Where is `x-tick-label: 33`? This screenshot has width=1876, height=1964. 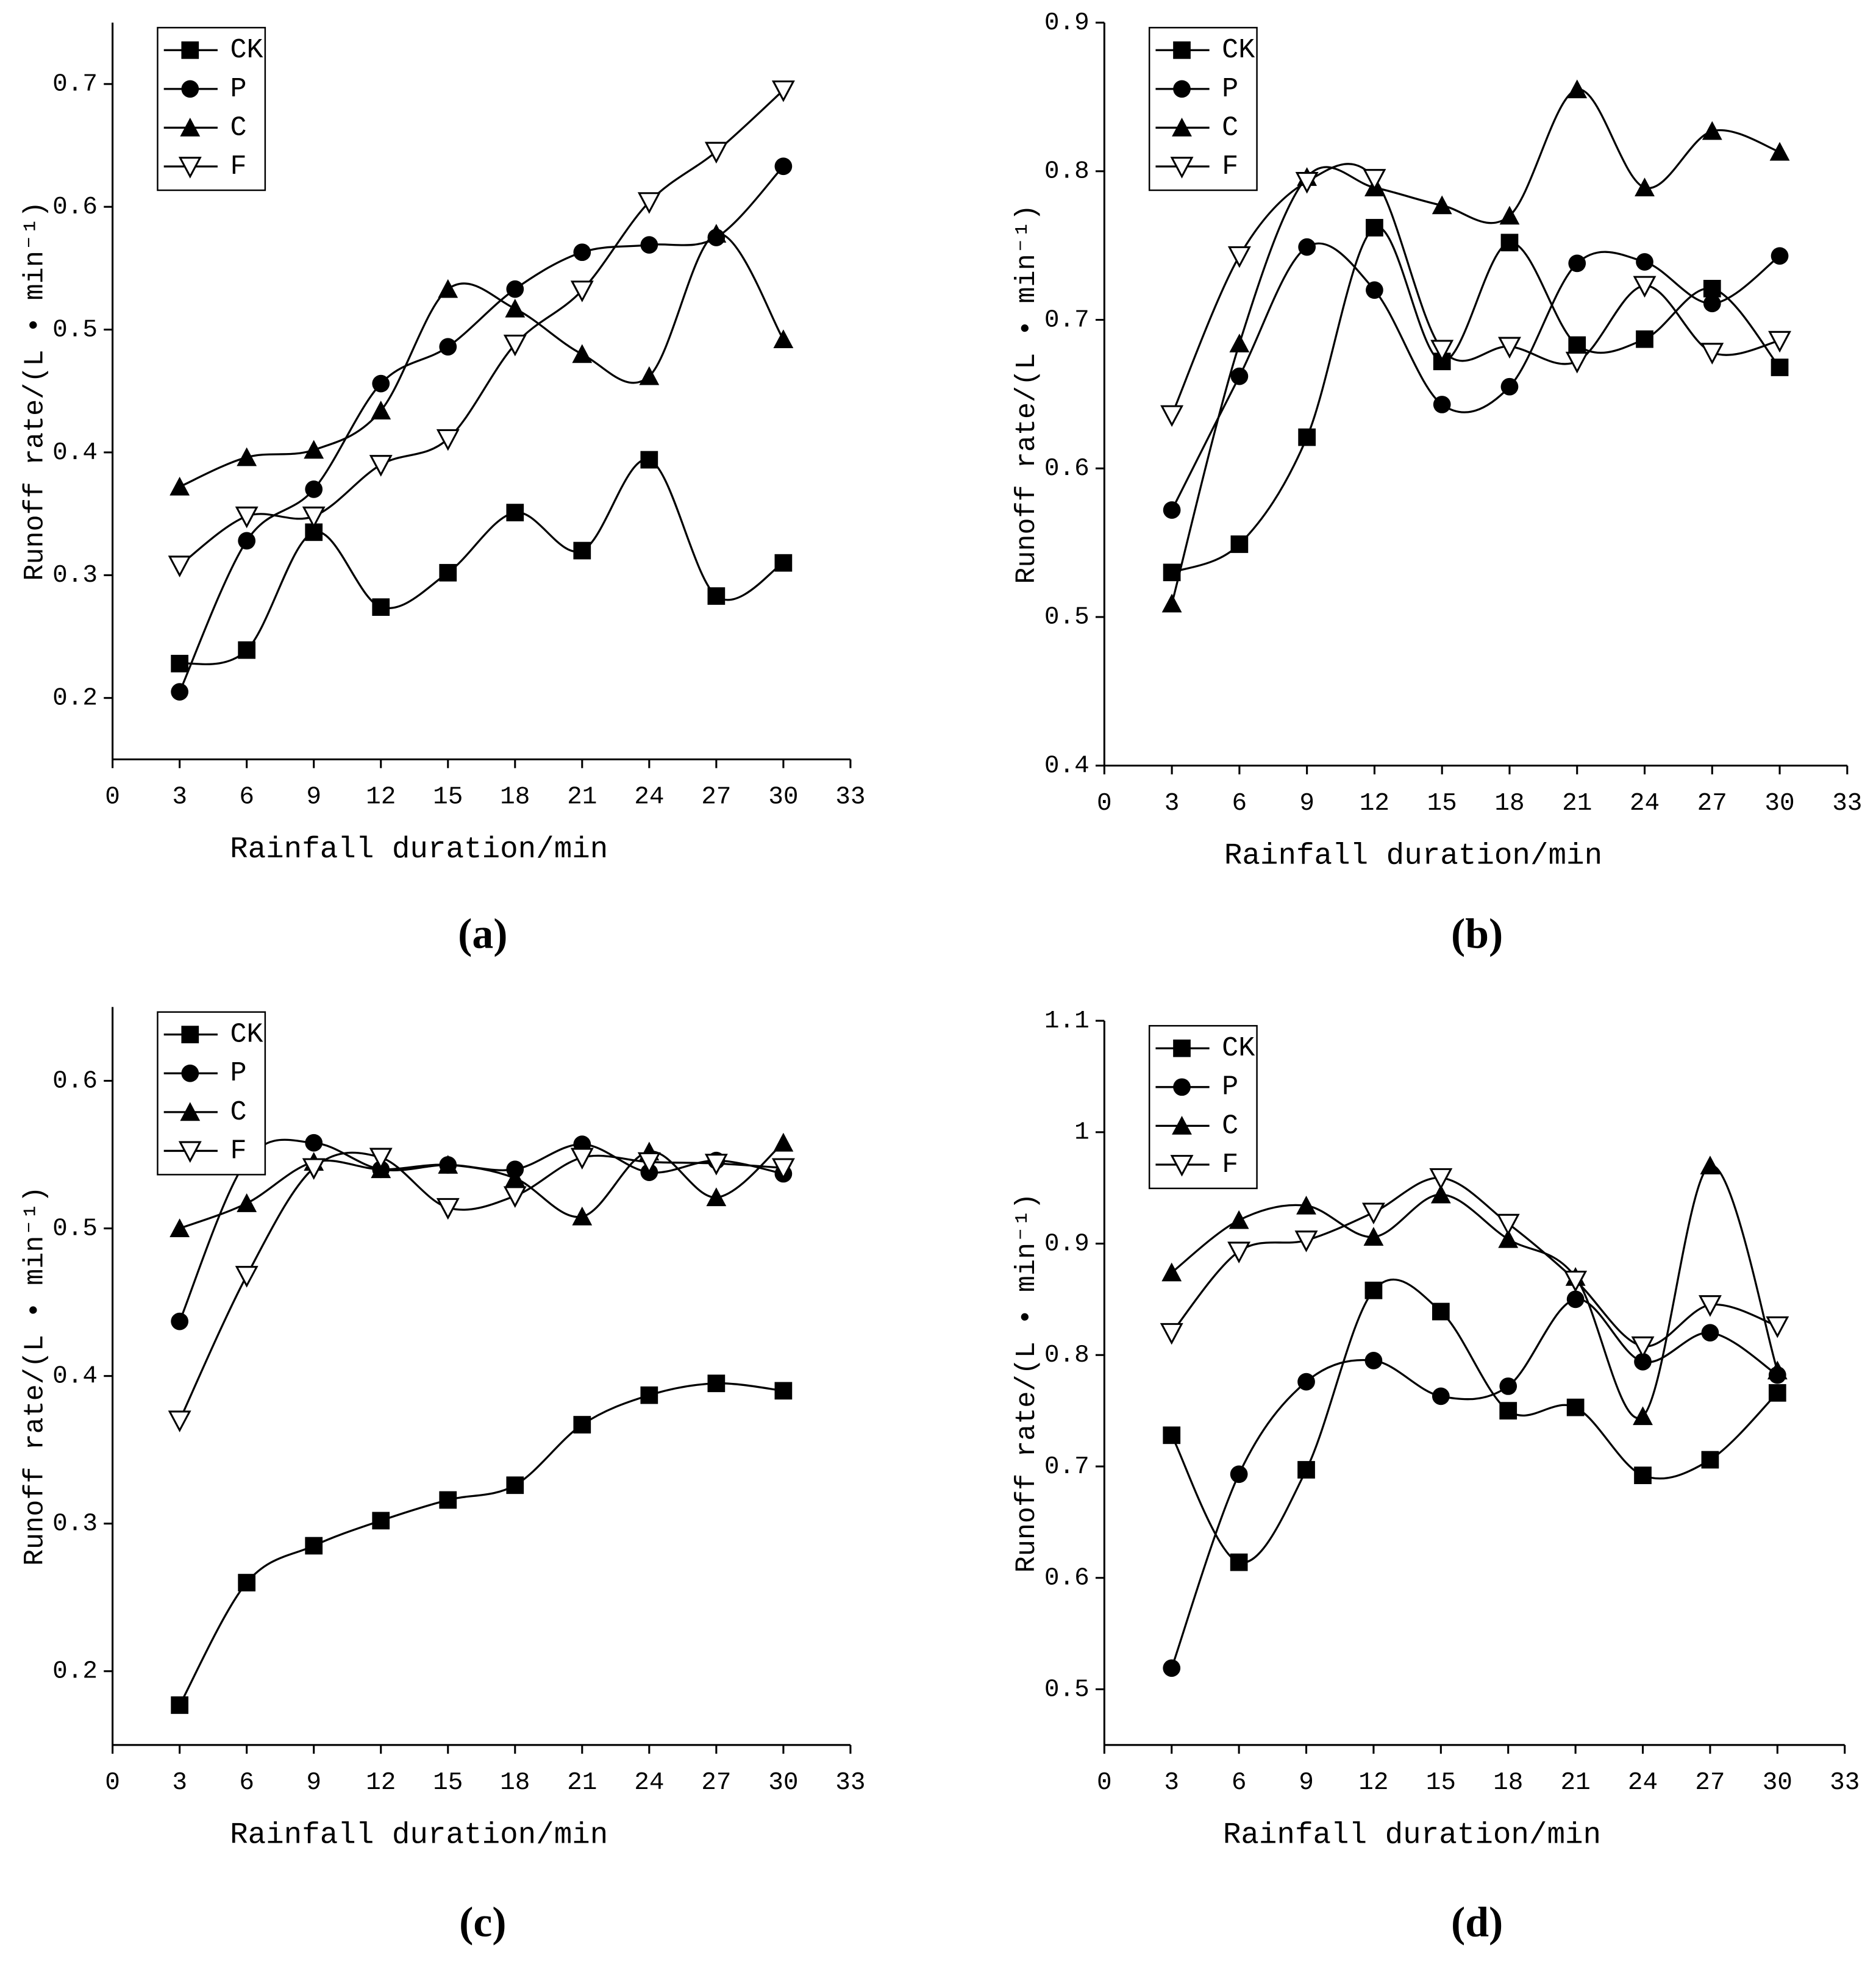
x-tick-label: 33 is located at coordinates (850, 798).